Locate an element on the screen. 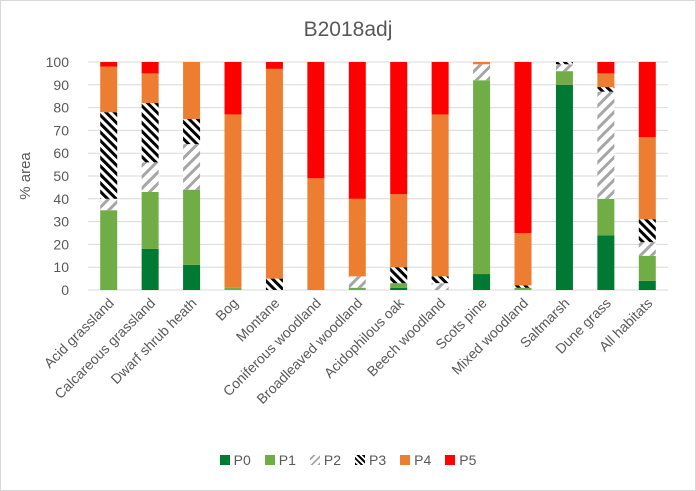 Image resolution: width=696 pixels, height=491 pixels. y-tick-labels: 0 10 20 30 40 50 60 70 80 90 100 is located at coordinates (58, 176).